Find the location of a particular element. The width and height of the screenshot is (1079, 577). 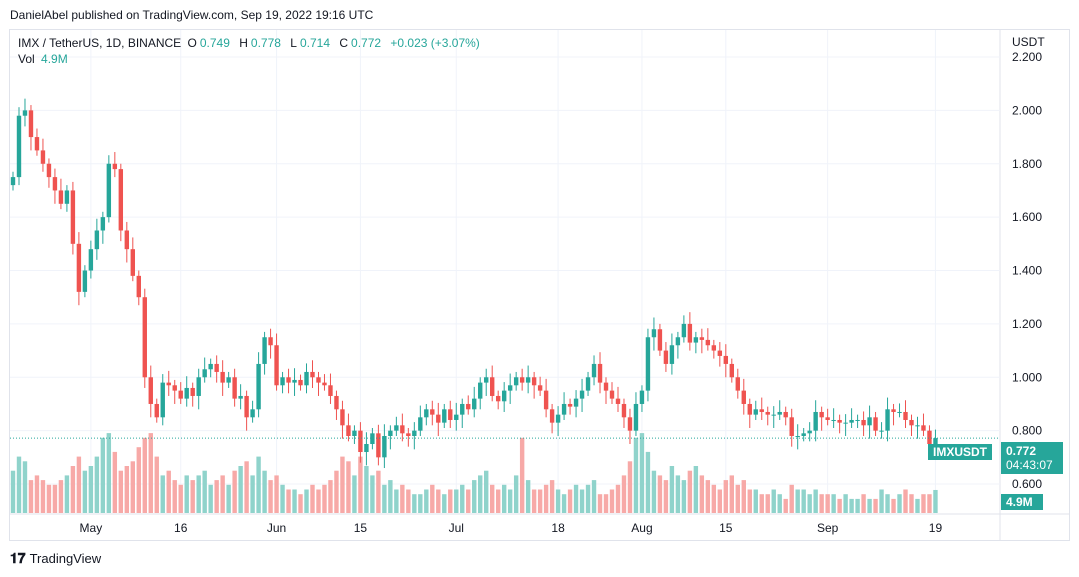

y-tick-label: 2.000 is located at coordinates (1027, 110).